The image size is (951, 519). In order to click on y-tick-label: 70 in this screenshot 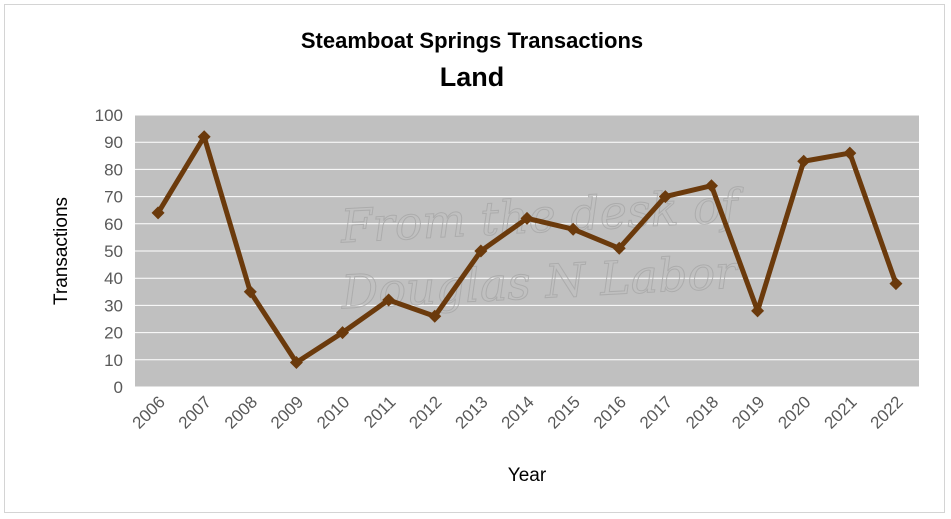, I will do `click(113, 197)`.